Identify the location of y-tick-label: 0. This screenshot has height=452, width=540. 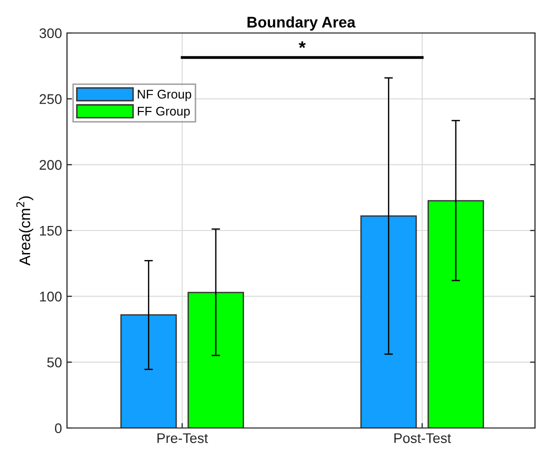
(58, 428).